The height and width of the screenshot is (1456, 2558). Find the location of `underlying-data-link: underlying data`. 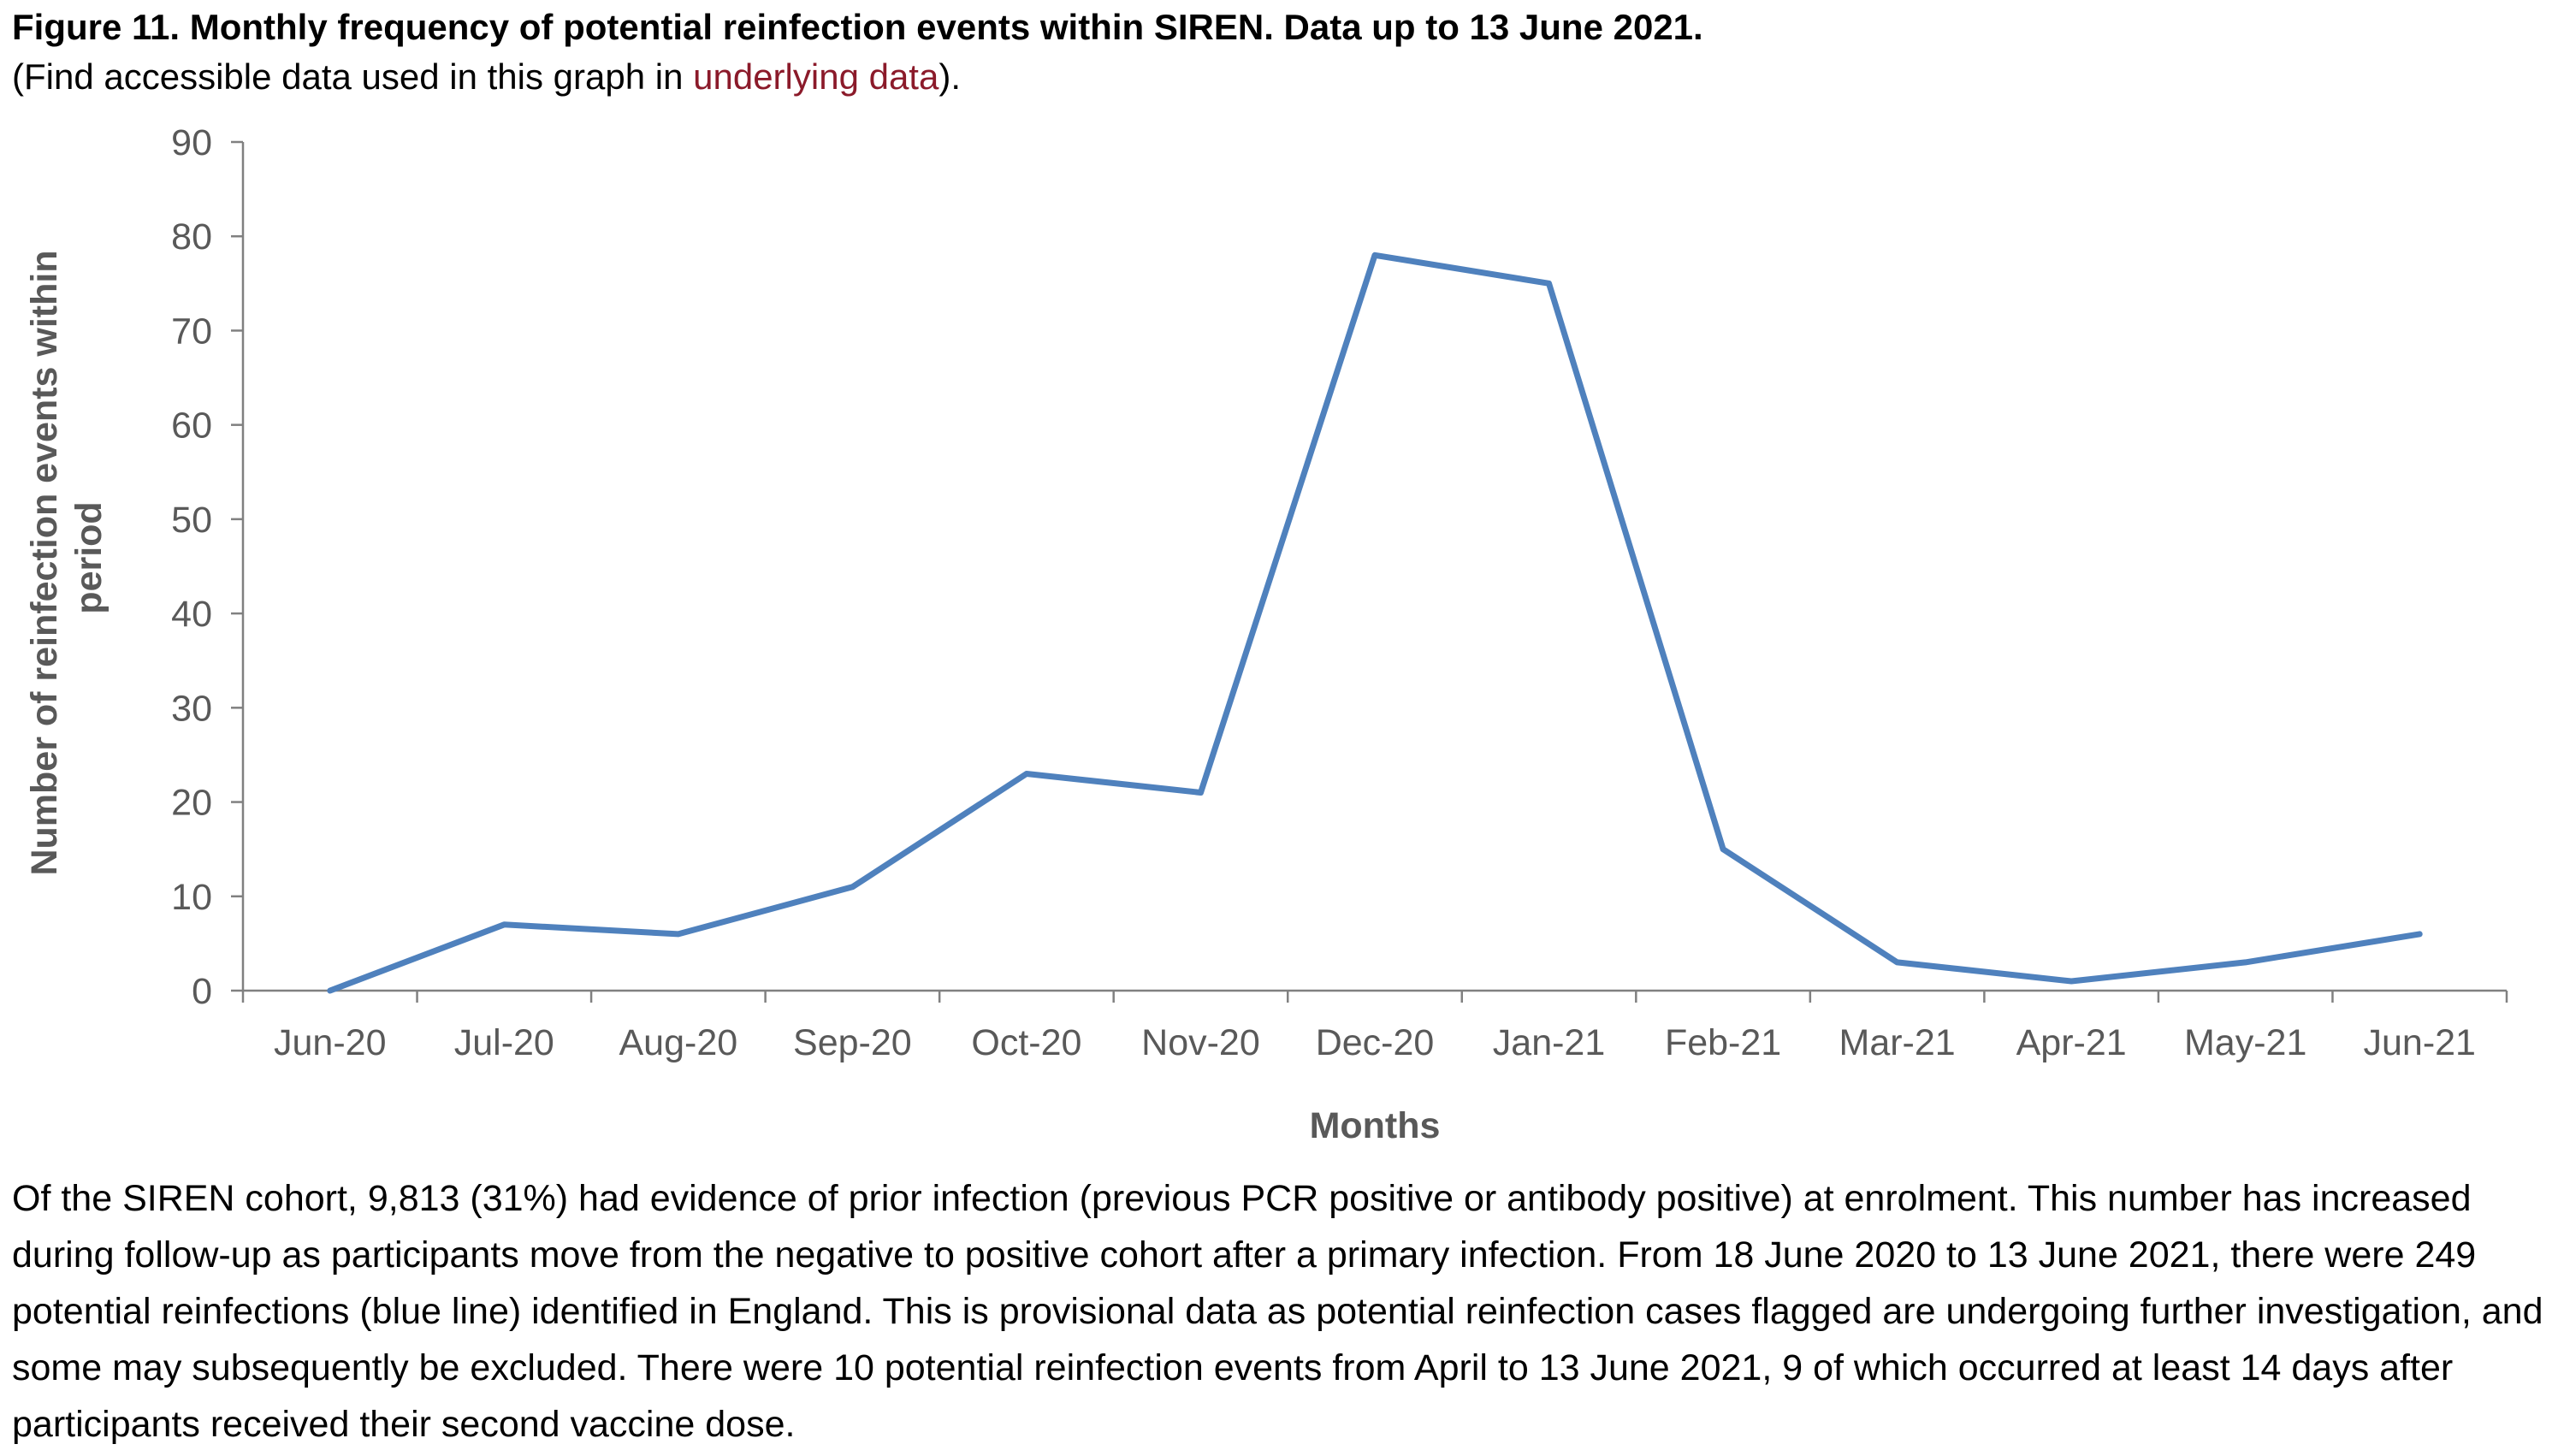

underlying-data-link: underlying data is located at coordinates (816, 76).